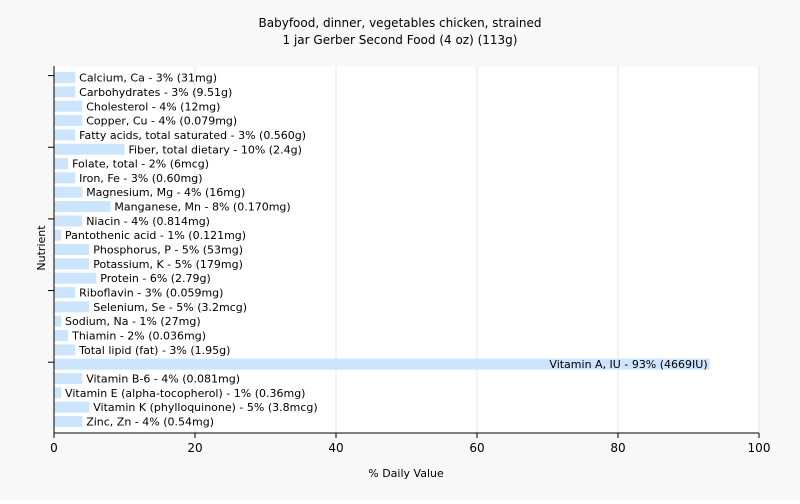 This screenshot has width=800, height=504. Describe the element at coordinates (202, 207) in the screenshot. I see `bar-label: Manganese, Mn - 8% (0.170mg)` at that location.